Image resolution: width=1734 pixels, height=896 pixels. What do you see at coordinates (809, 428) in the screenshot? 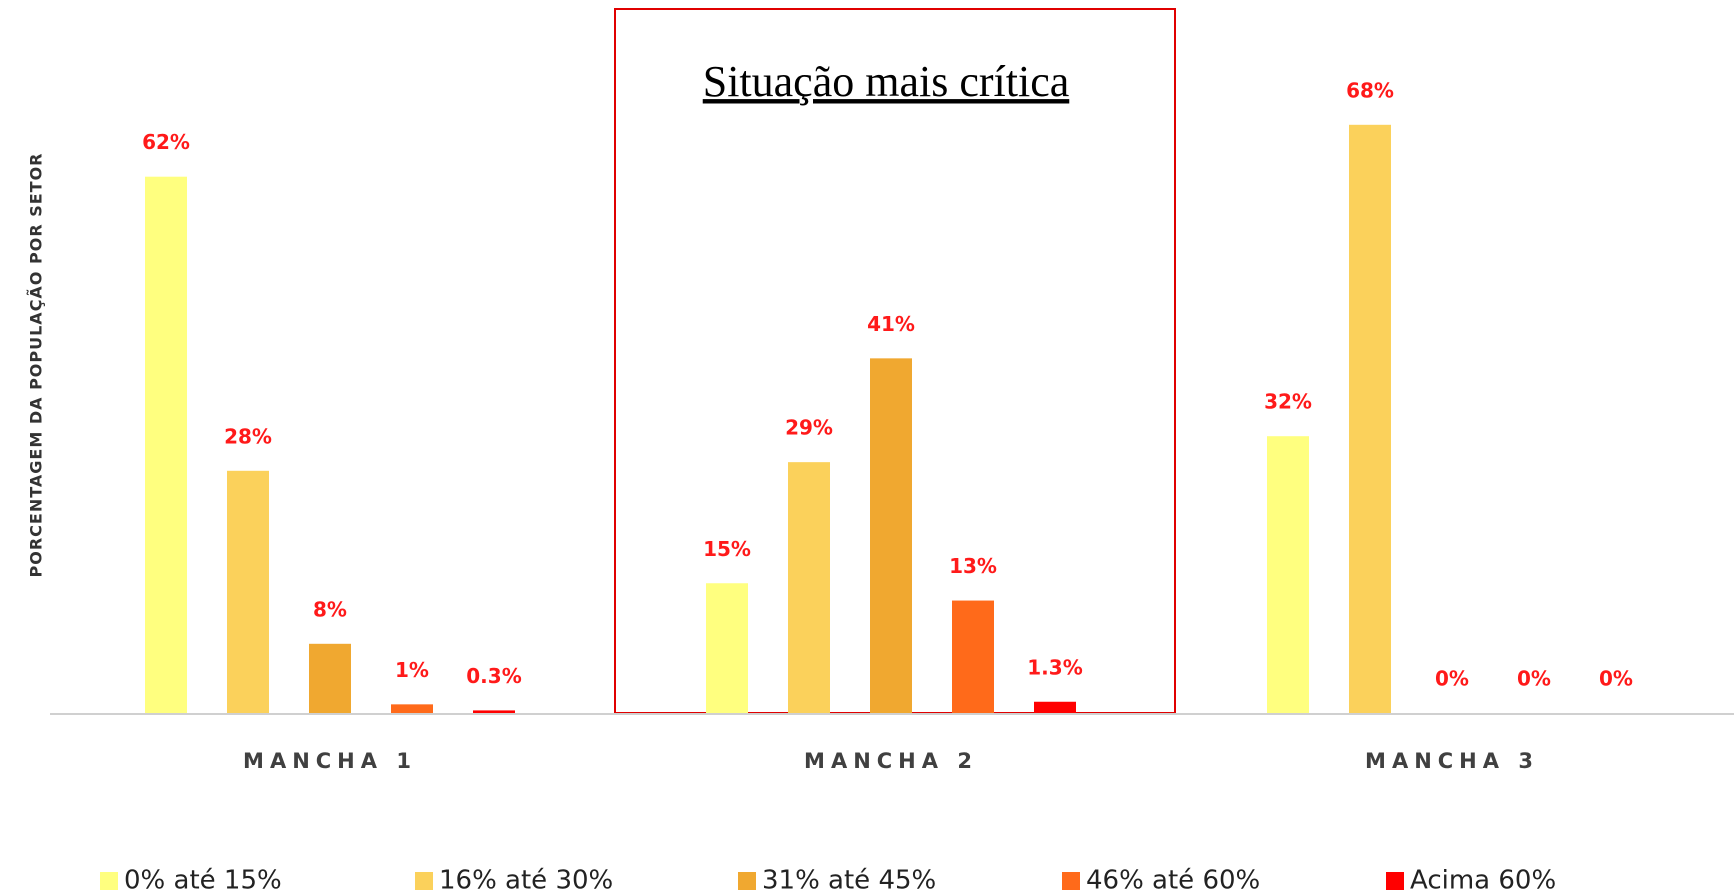
I see `value-label: 29%` at bounding box center [809, 428].